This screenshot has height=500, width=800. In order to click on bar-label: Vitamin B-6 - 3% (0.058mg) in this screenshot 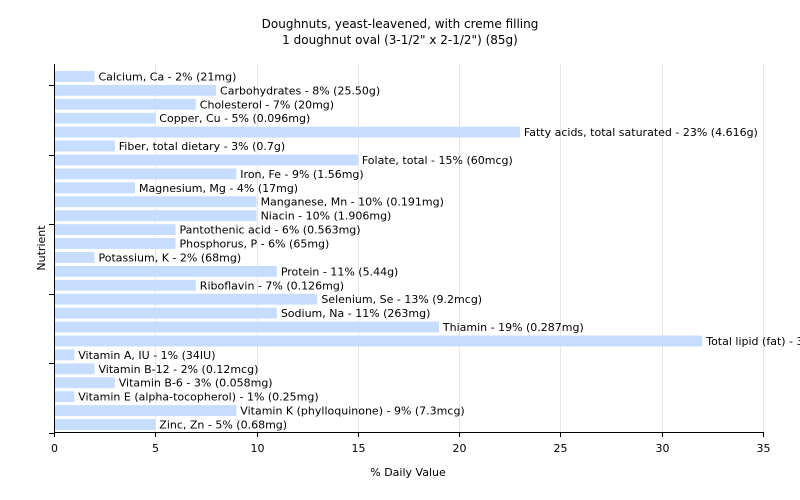, I will do `click(196, 383)`.